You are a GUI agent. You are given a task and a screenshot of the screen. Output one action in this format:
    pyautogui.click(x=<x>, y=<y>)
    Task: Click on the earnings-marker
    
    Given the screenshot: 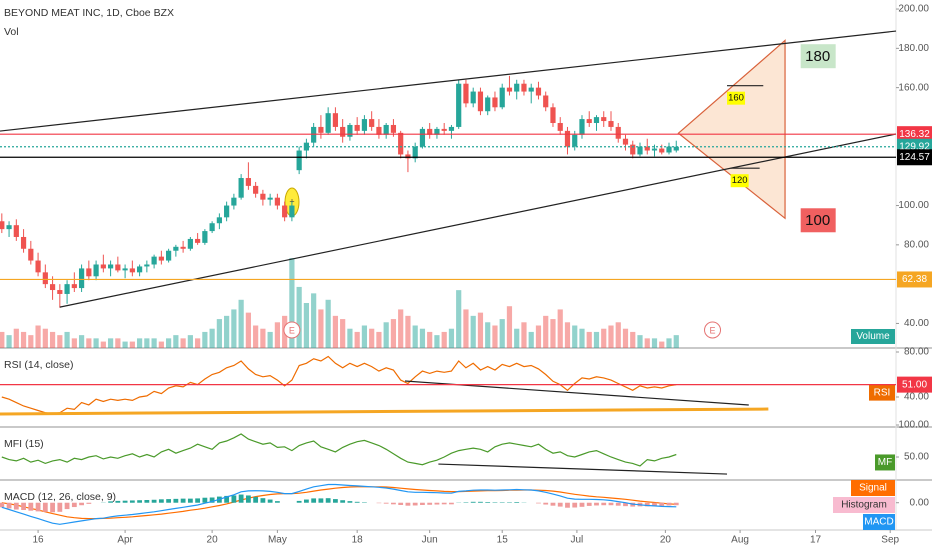 What is the action you would take?
    pyautogui.click(x=292, y=330)
    